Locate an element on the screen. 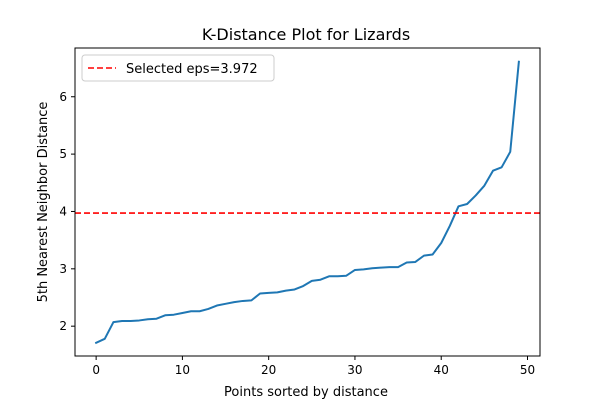  y-tick-label-2: 2 is located at coordinates (63, 326).